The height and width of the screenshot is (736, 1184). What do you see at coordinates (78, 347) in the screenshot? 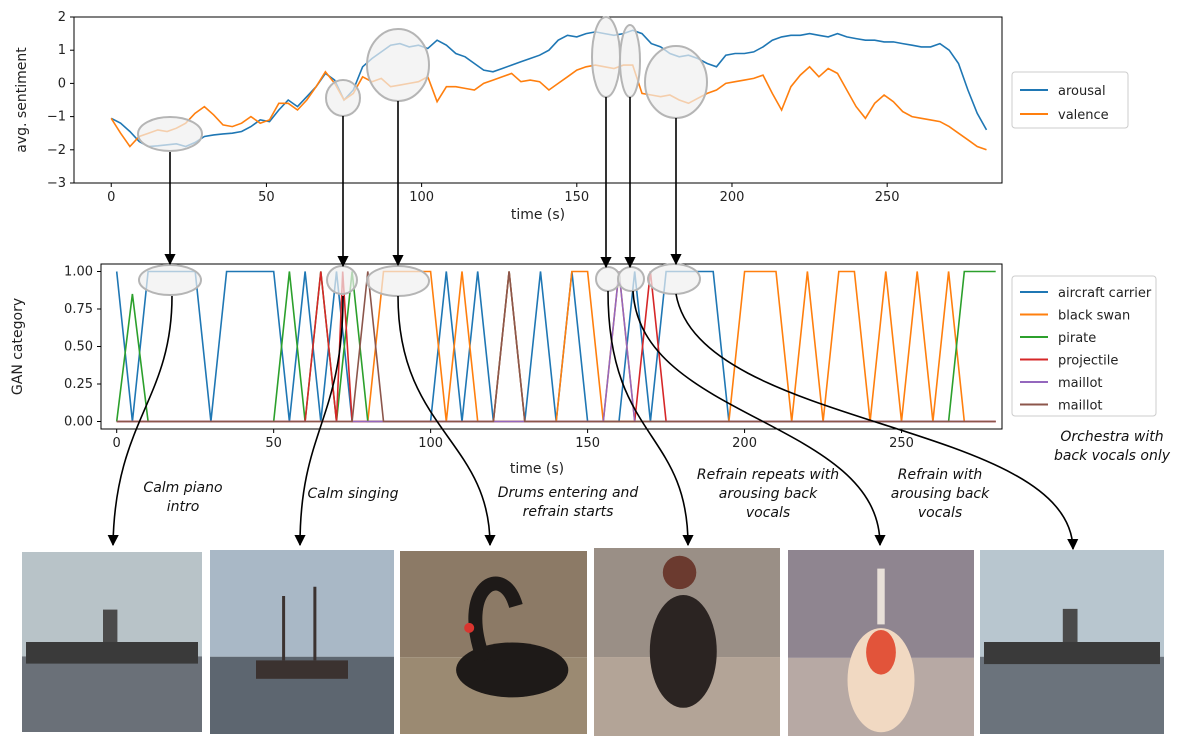
I see `gan-y-tick-label: 0.50` at bounding box center [78, 347].